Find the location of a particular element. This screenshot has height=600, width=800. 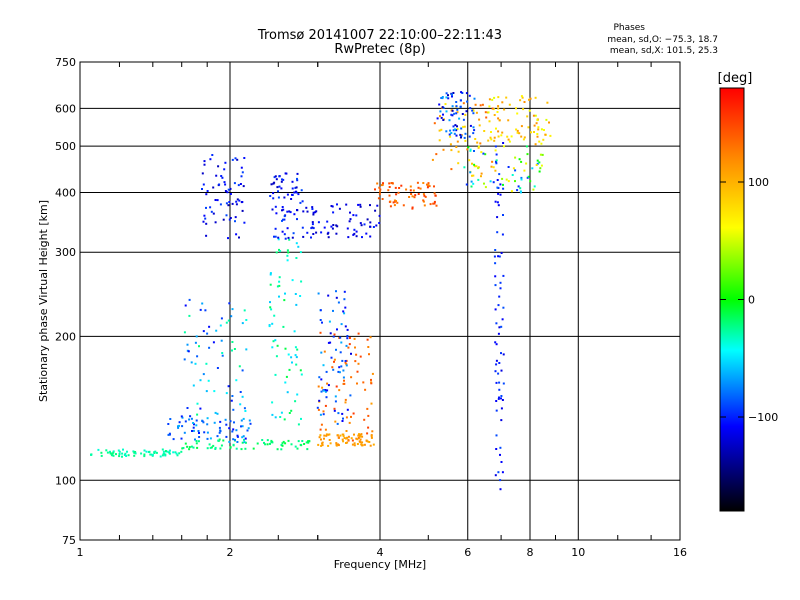

x-tick-label: 8 is located at coordinates (530, 552).